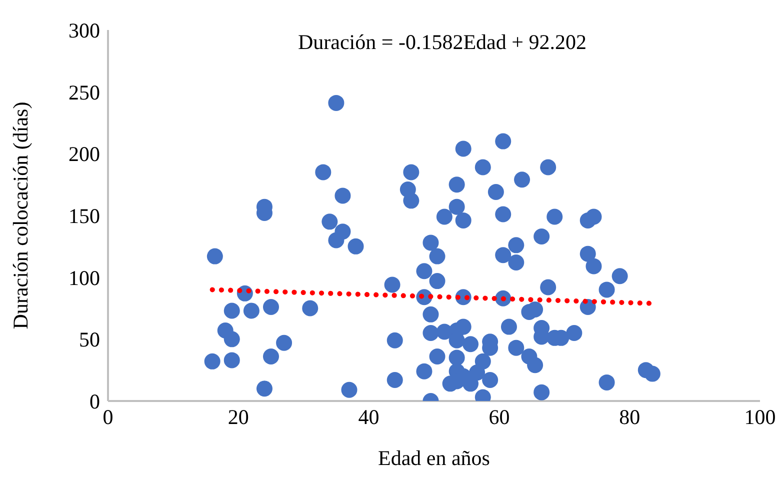  I want to click on y-axis-title: Duración colocación (días), so click(20, 216).